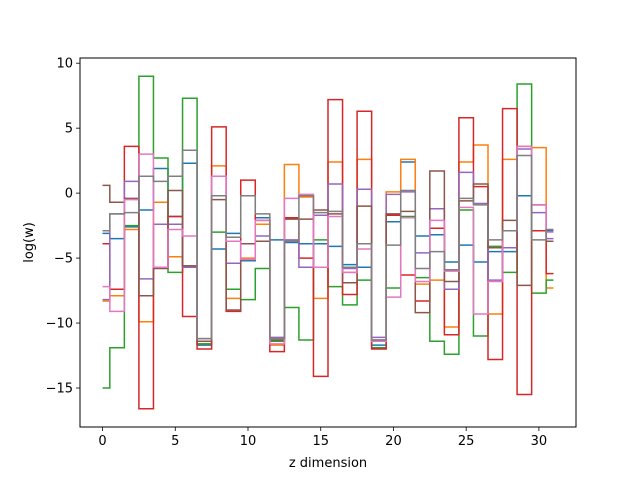 Image resolution: width=640 pixels, height=480 pixels. I want to click on y-axis-label: log(w), so click(29, 242).